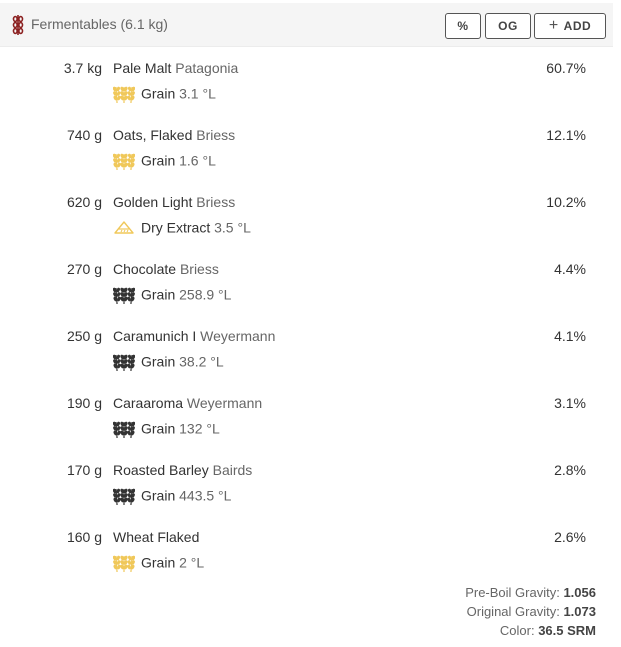  Describe the element at coordinates (306, 562) in the screenshot. I see `fermentable-row: 160 g Wheat Flaked 2.6% Grain 2 °L` at that location.